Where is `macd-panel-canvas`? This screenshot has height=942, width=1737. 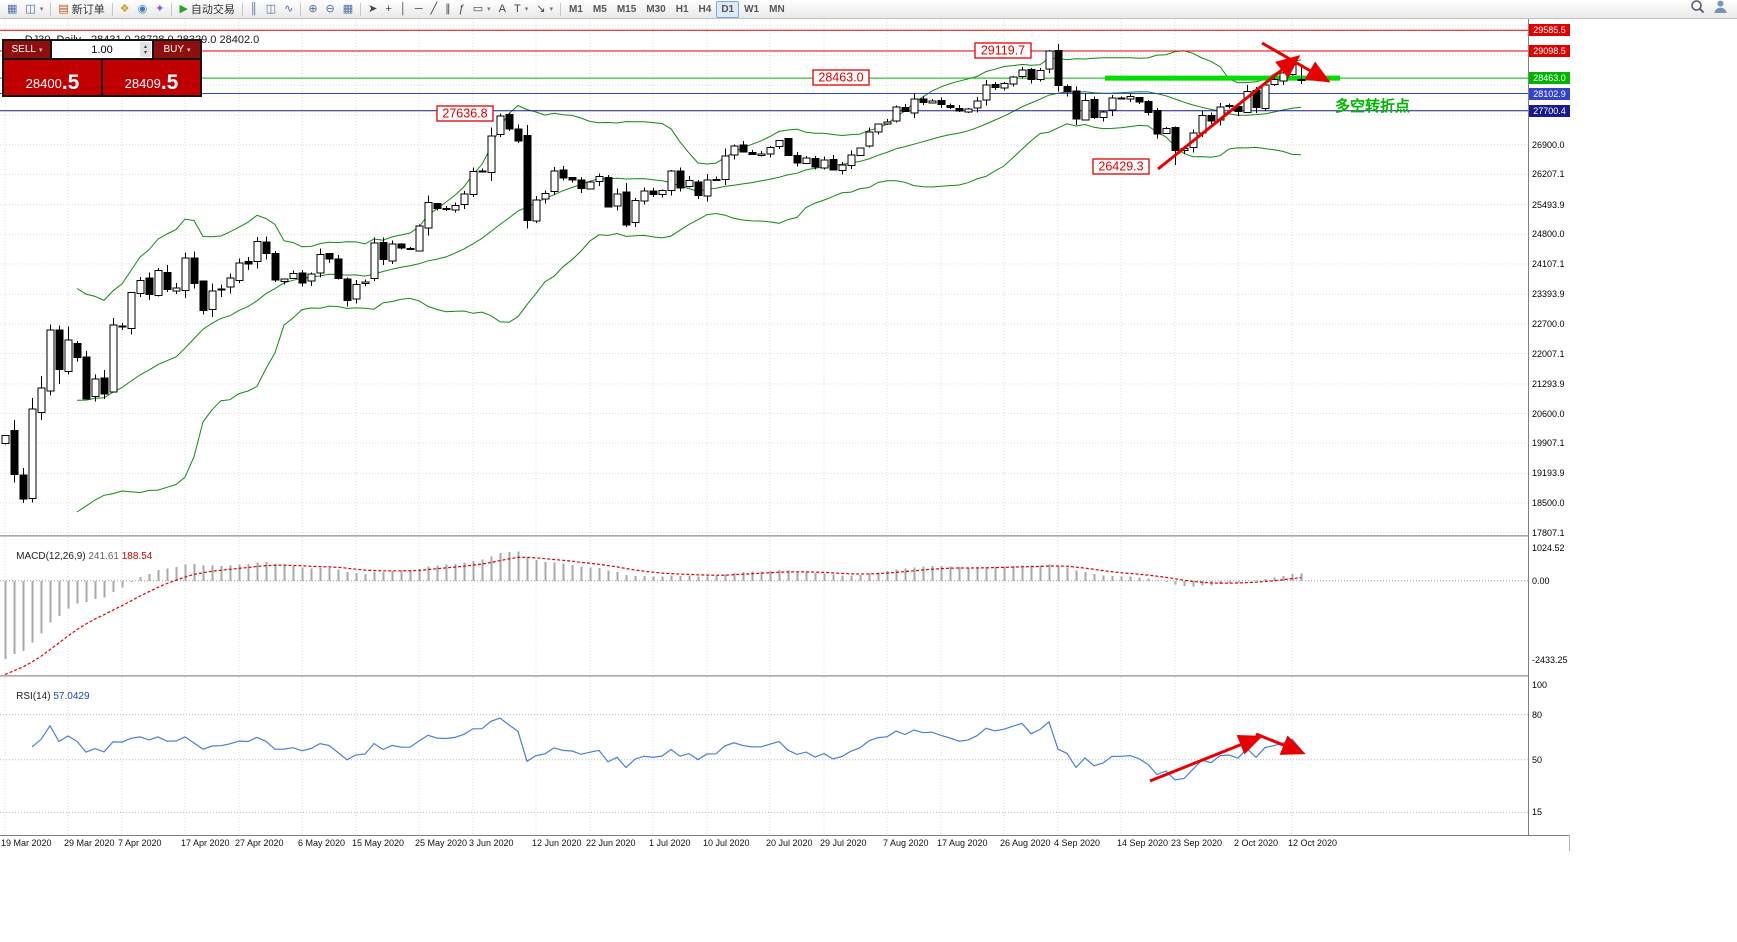 macd-panel-canvas is located at coordinates (764, 606).